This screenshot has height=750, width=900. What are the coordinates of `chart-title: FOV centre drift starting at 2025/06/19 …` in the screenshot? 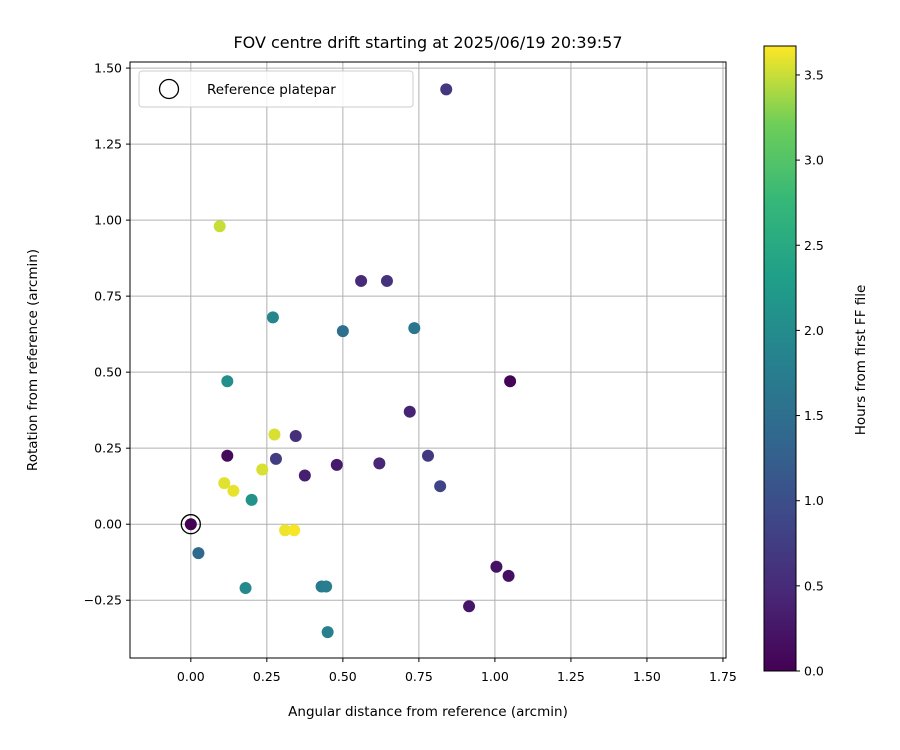 It's located at (427, 42).